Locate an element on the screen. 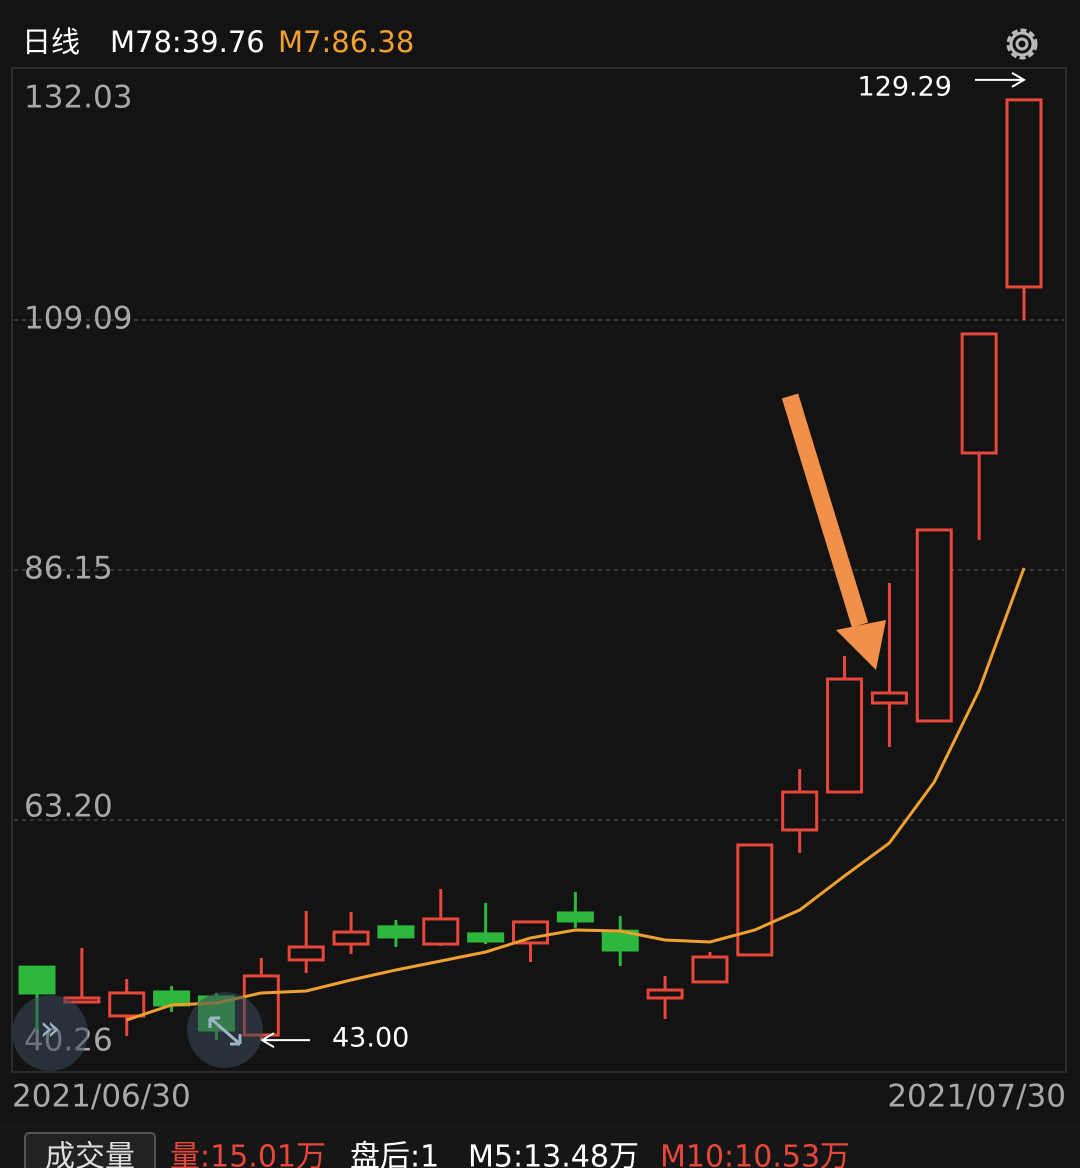 The height and width of the screenshot is (1168, 1080). x-tick-label: 2021/07/30 is located at coordinates (976, 1097).